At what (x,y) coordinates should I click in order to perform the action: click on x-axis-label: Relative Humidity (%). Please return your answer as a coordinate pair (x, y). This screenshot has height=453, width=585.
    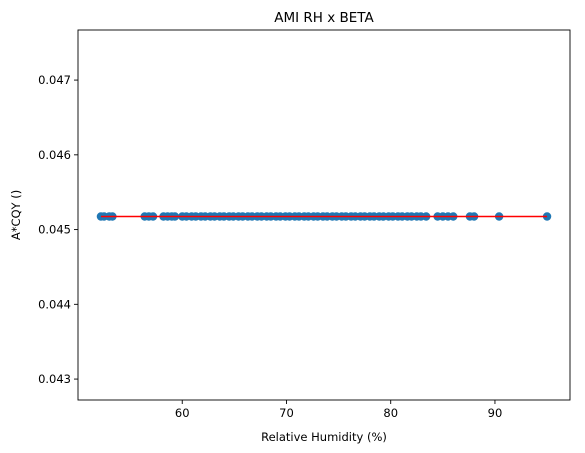
    Looking at the image, I should click on (324, 437).